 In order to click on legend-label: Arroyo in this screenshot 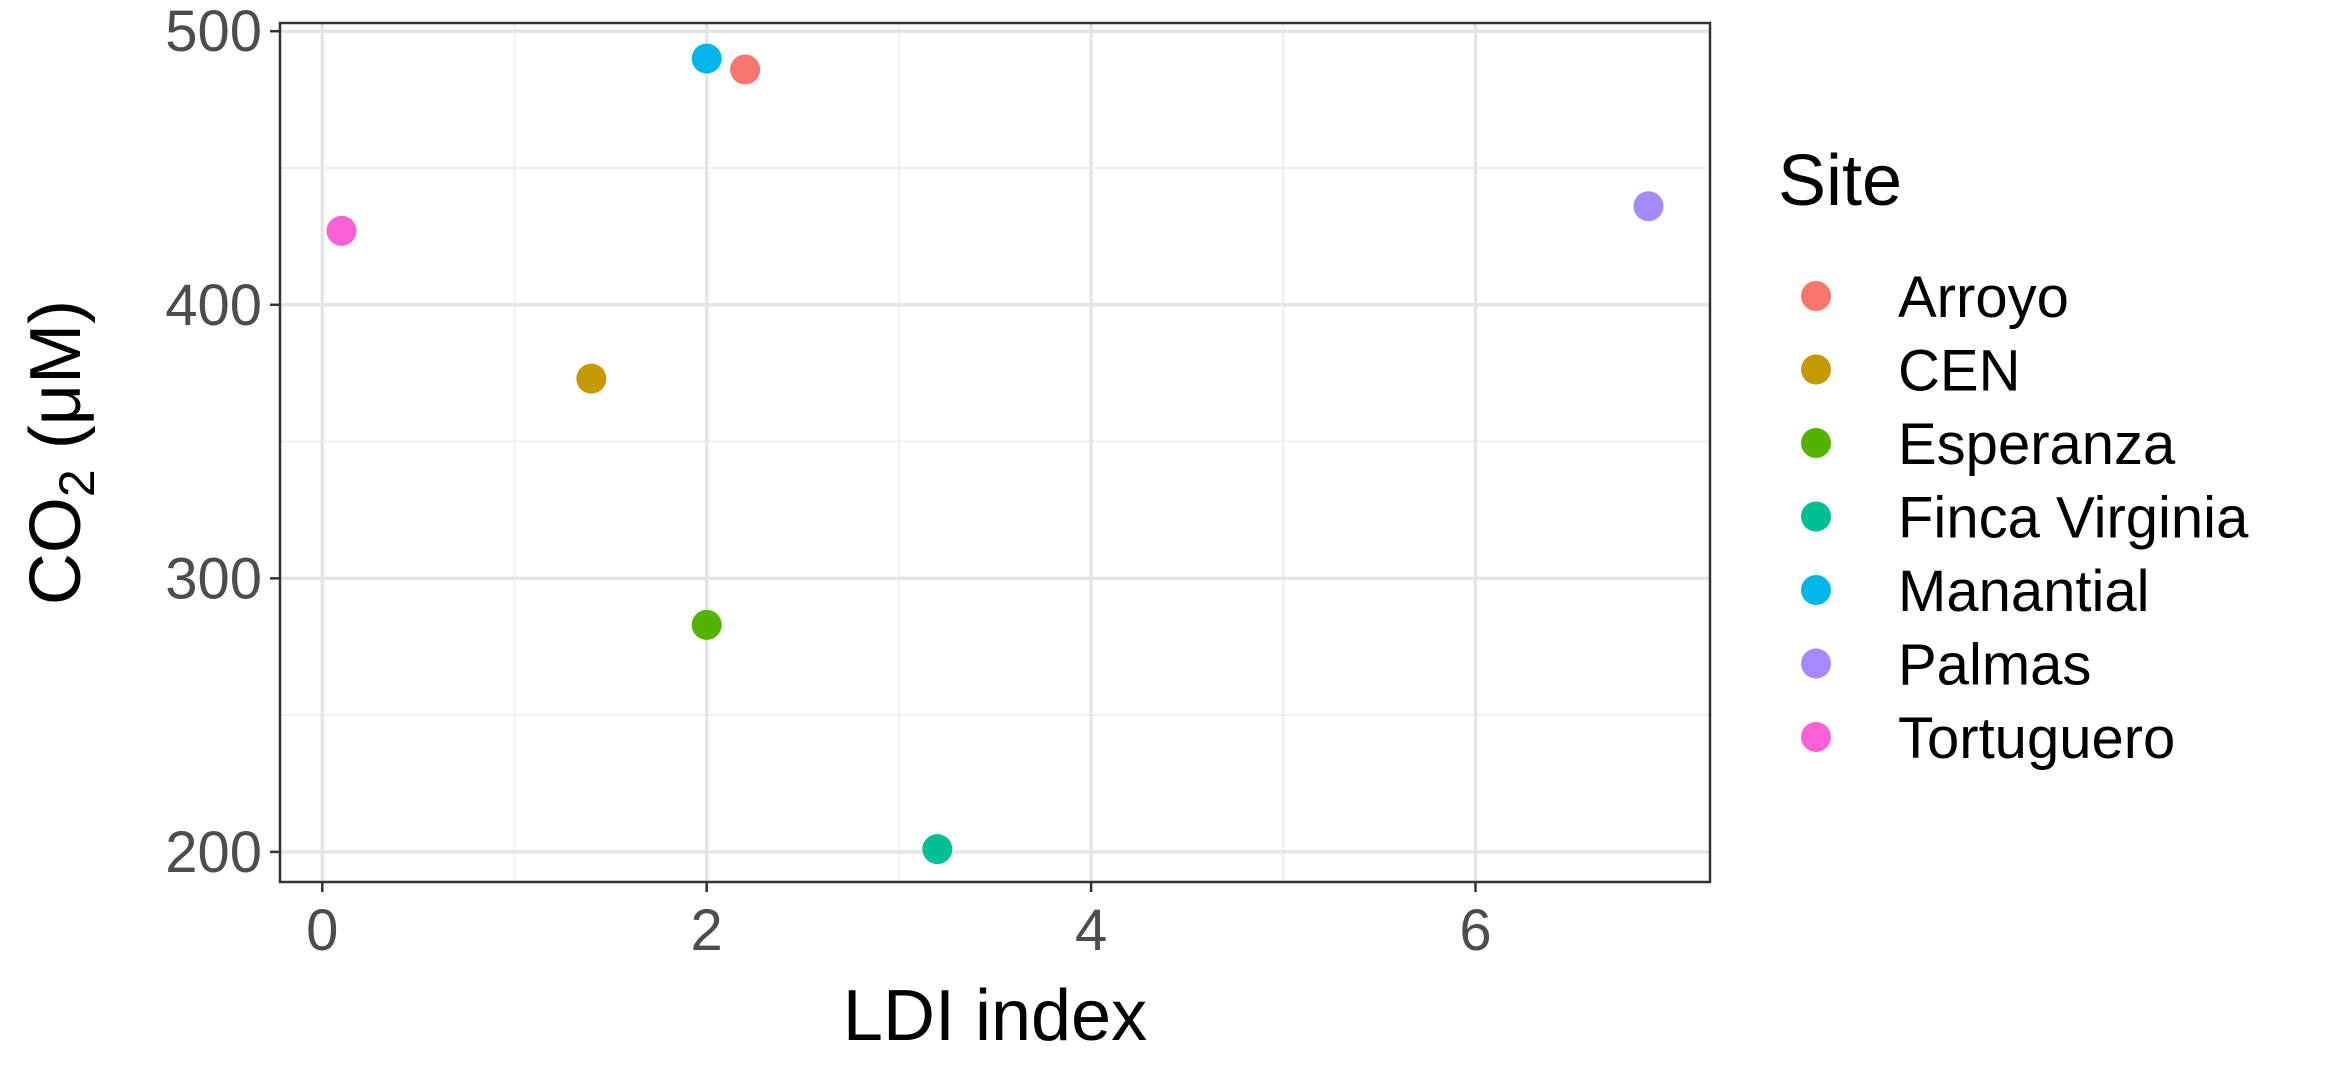, I will do `click(1983, 297)`.